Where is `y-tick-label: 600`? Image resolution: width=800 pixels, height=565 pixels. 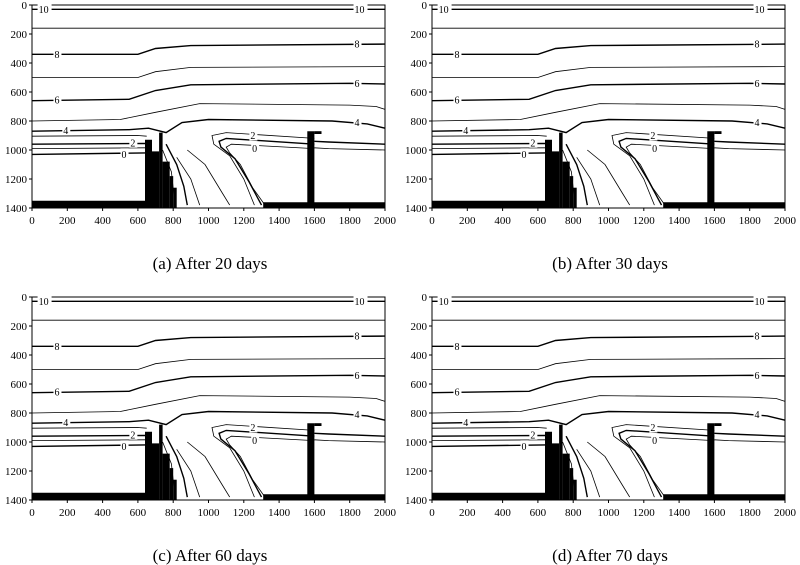
y-tick-label: 600 is located at coordinates (19, 385).